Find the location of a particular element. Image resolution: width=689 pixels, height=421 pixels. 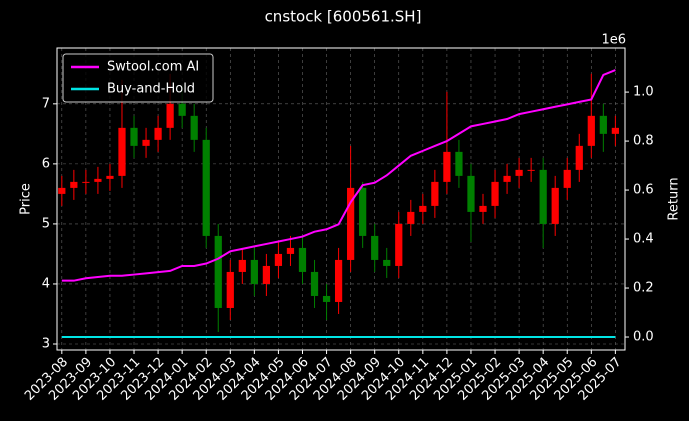

y2-tick-label: 0.0 is located at coordinates (643, 337).